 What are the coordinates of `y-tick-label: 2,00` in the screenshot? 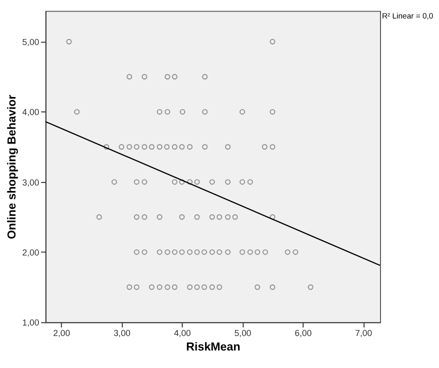 It's located at (31, 252).